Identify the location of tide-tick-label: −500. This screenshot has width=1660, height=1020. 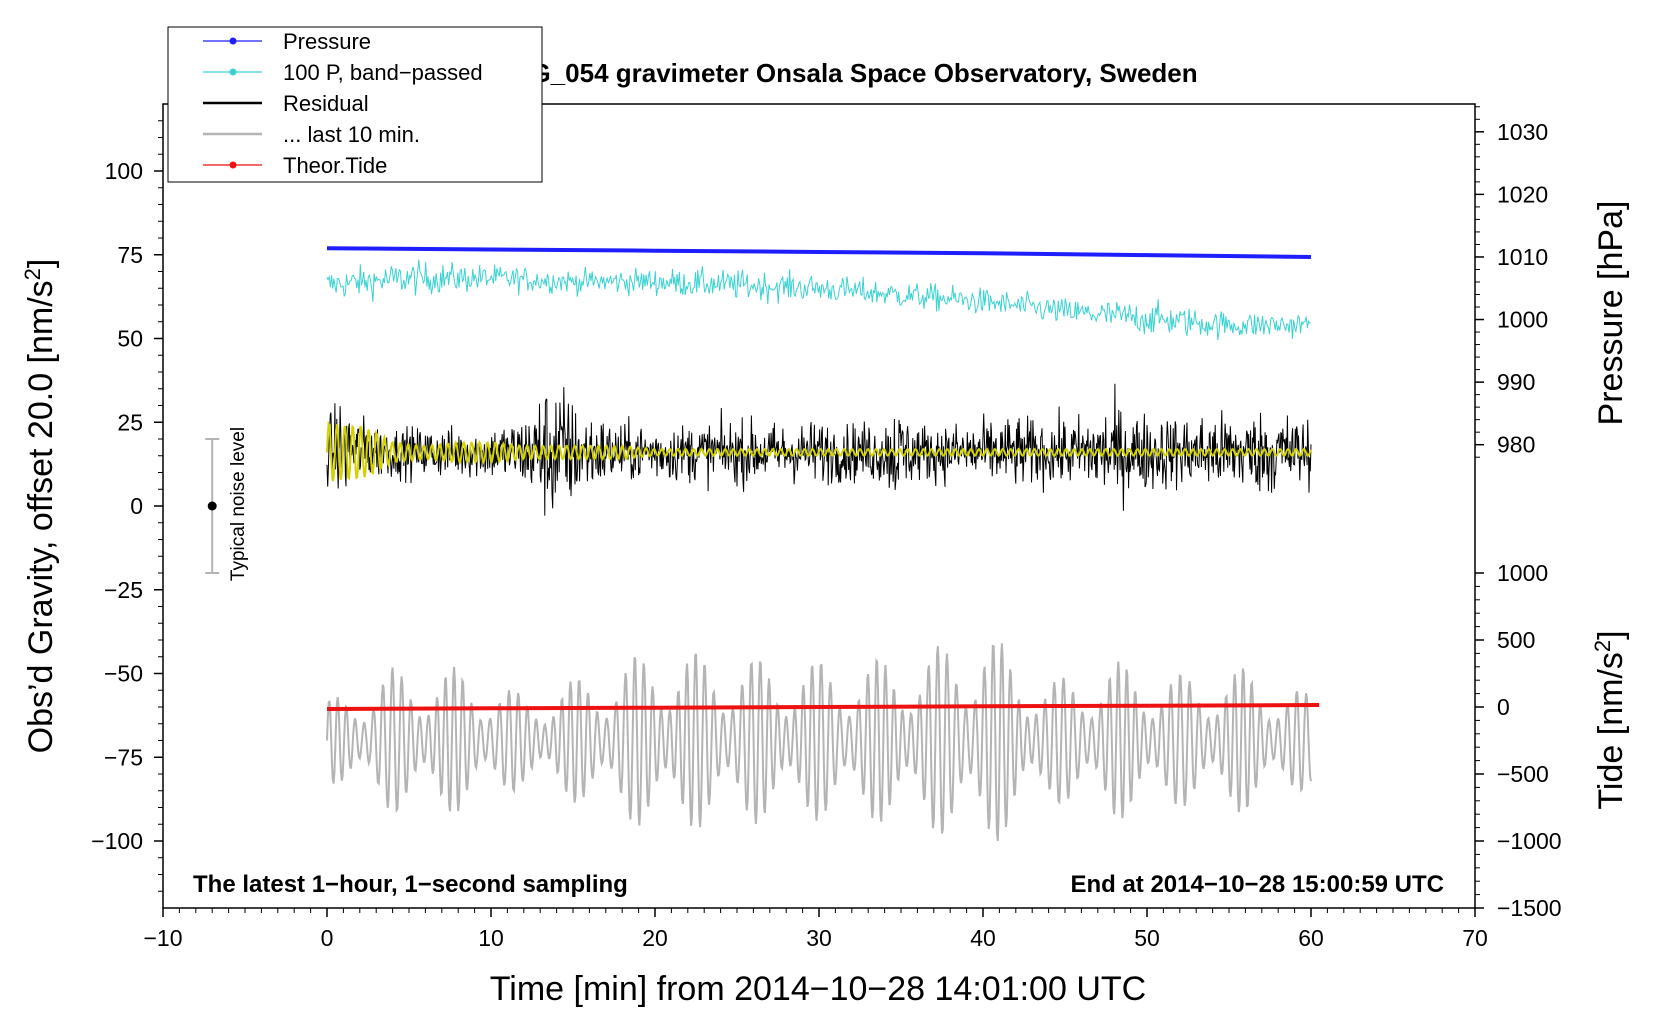
(1523, 774).